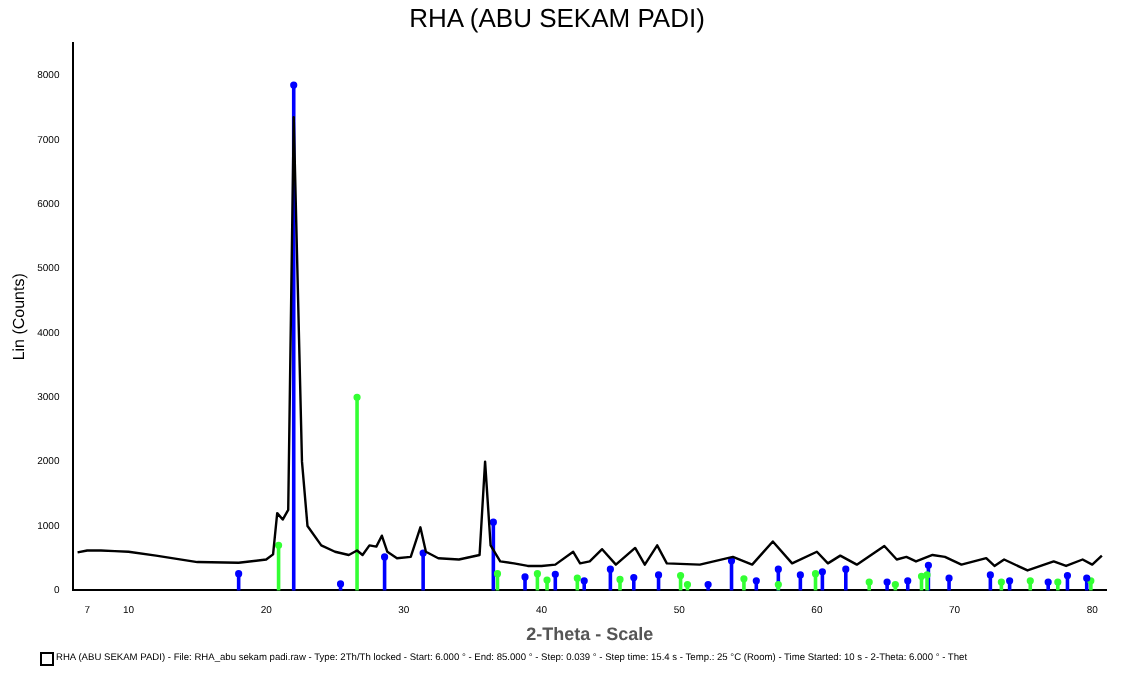  What do you see at coordinates (19, 316) in the screenshot?
I see `y-axis-title: Lin (Counts)` at bounding box center [19, 316].